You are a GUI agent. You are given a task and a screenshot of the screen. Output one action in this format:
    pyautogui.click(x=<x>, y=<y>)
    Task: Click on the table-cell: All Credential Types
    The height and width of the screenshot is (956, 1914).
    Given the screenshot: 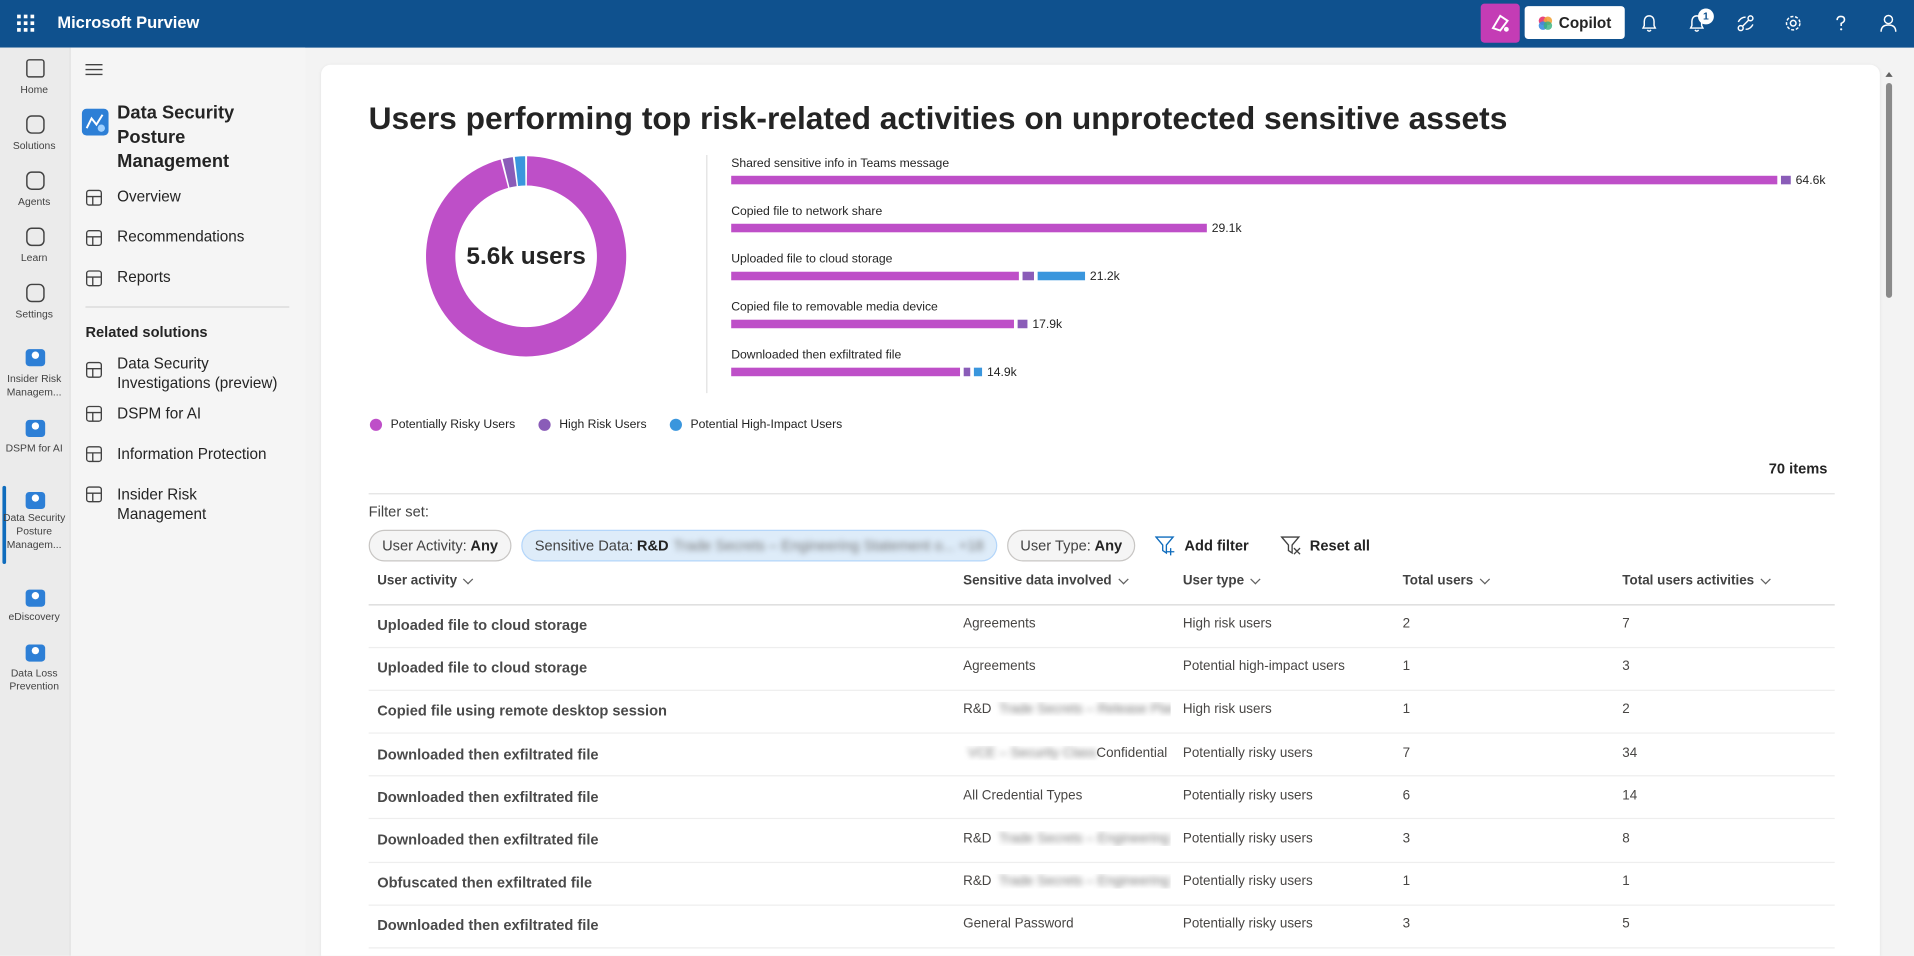 What is the action you would take?
    pyautogui.click(x=1024, y=795)
    